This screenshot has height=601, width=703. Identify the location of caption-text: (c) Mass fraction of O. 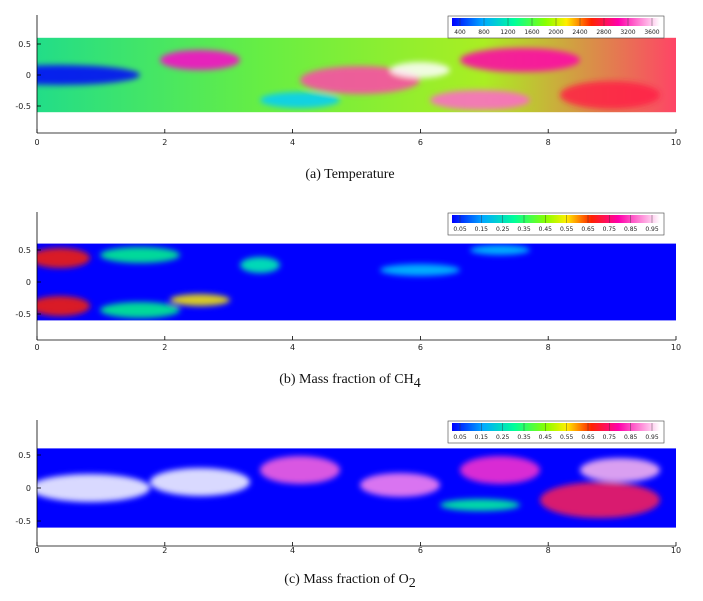
(346, 579).